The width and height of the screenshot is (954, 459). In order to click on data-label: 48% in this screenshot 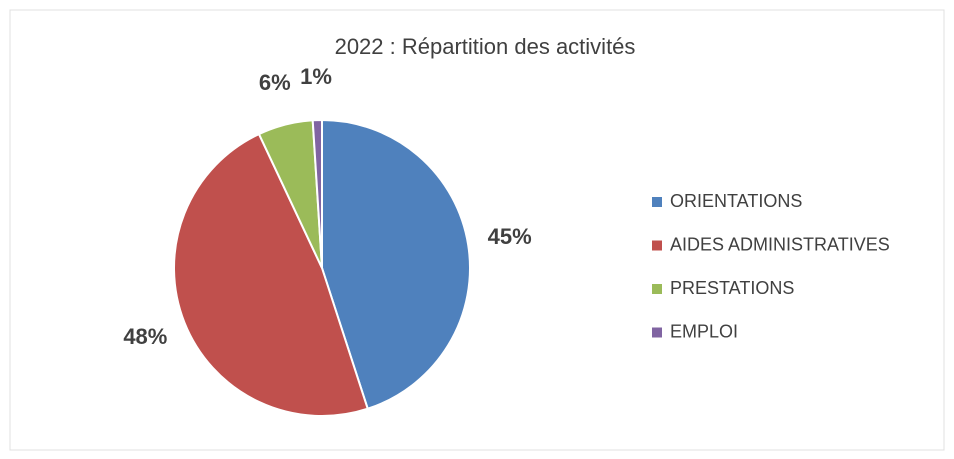, I will do `click(145, 336)`.